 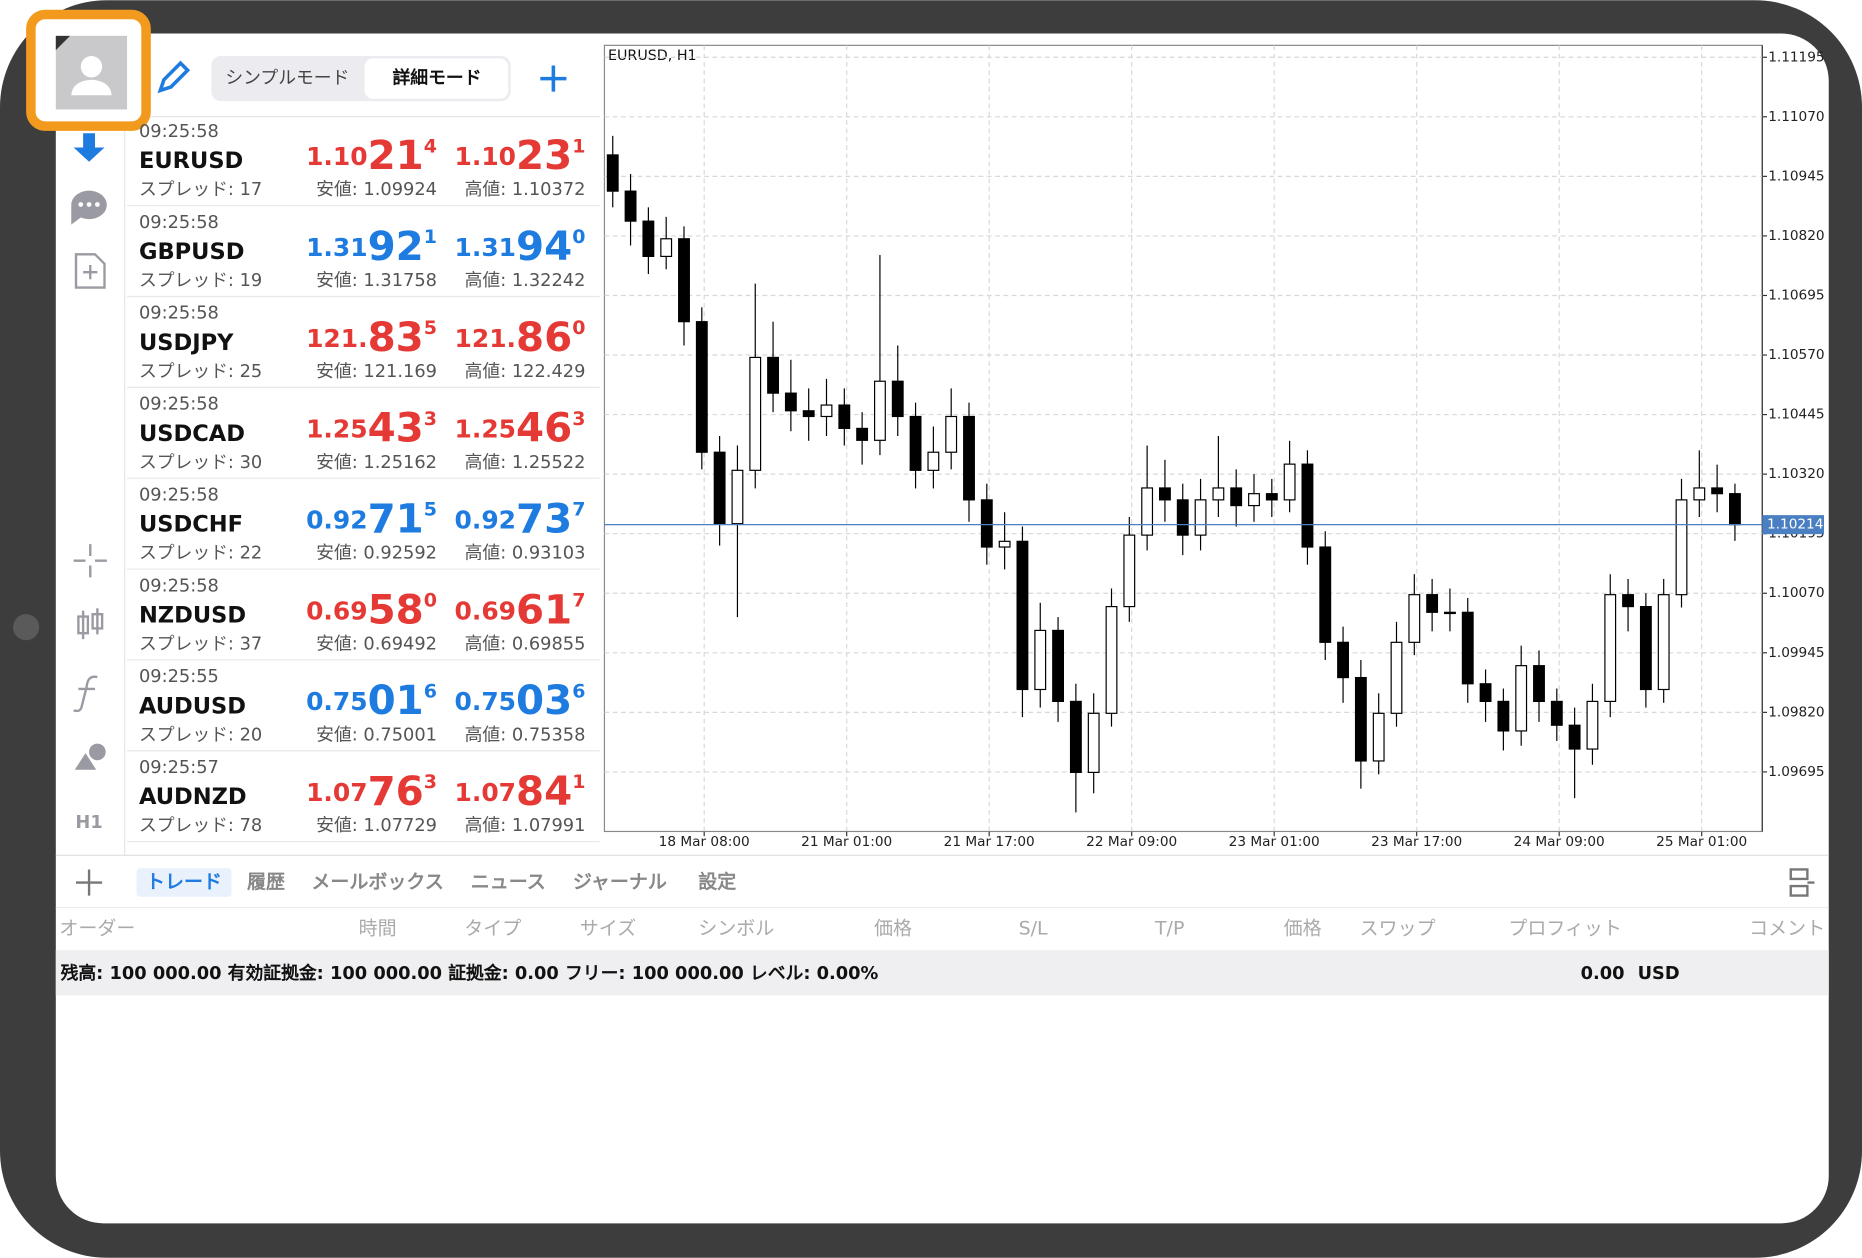 I want to click on quote-ask: 1.25463, so click(x=520, y=428).